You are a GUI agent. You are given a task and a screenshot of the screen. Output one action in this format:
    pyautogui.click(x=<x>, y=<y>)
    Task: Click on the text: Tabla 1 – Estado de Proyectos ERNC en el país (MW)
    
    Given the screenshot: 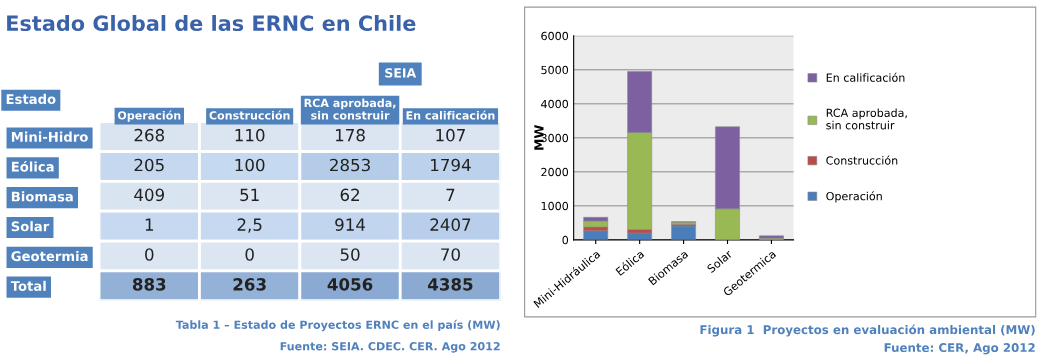 What is the action you would take?
    pyautogui.click(x=337, y=325)
    